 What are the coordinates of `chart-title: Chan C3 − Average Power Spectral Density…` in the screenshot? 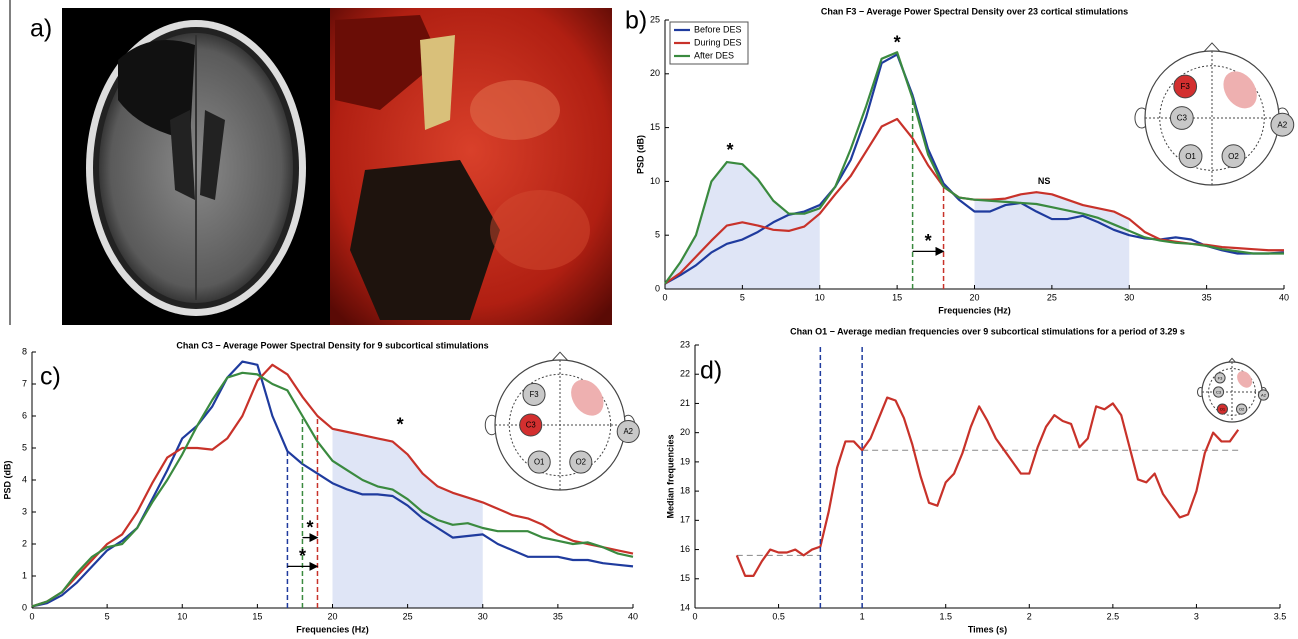 It's located at (332, 345).